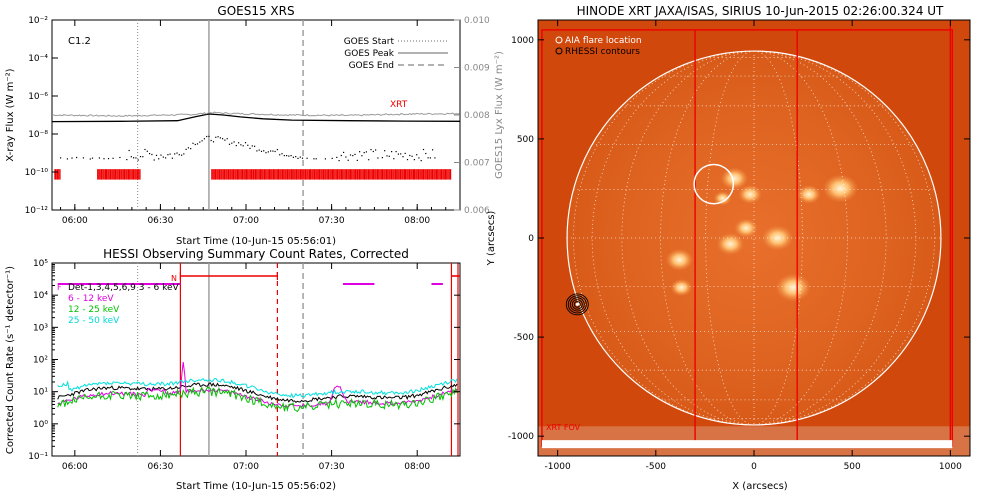  What do you see at coordinates (38, 97) in the screenshot?
I see `goes-y-tick-label: 10⁻⁶` at bounding box center [38, 97].